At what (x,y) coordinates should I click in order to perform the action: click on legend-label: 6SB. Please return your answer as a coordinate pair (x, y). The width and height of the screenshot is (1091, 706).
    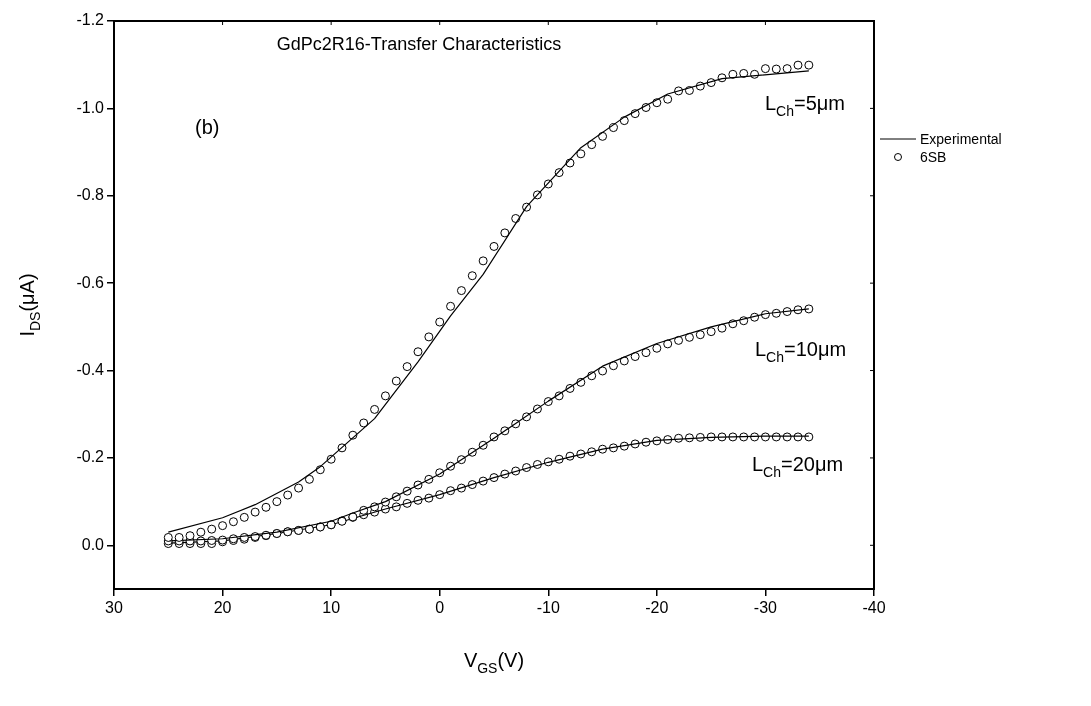
    Looking at the image, I should click on (933, 157).